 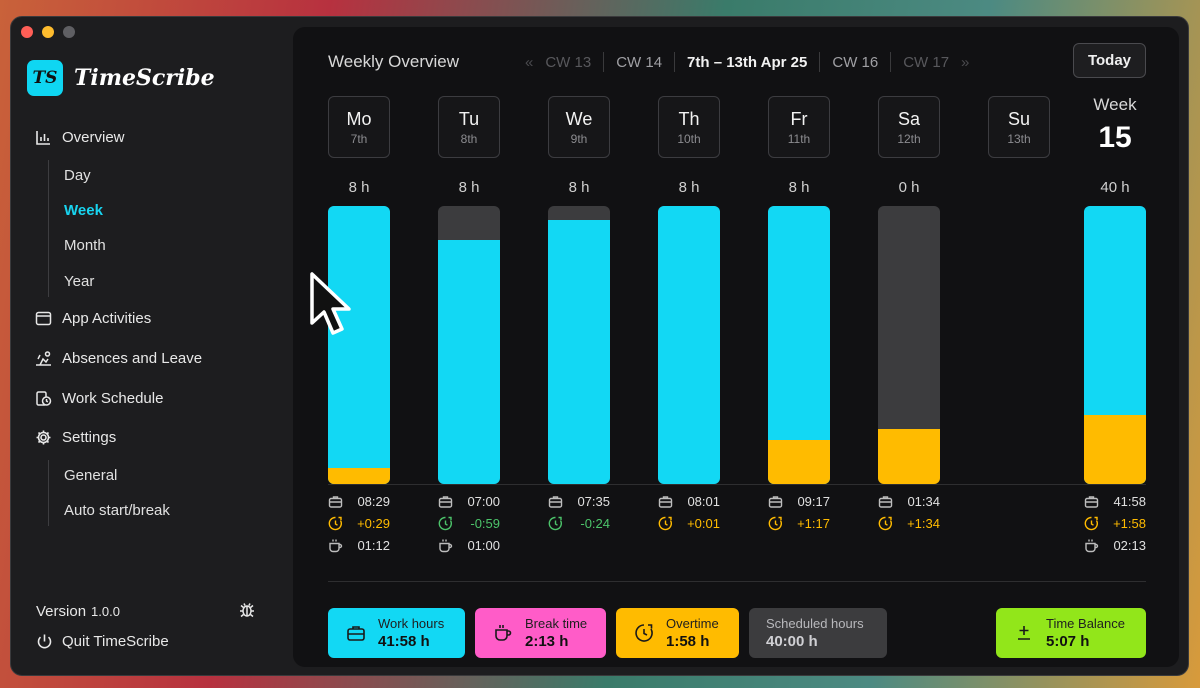 I want to click on schedule-icon, so click(x=44, y=398).